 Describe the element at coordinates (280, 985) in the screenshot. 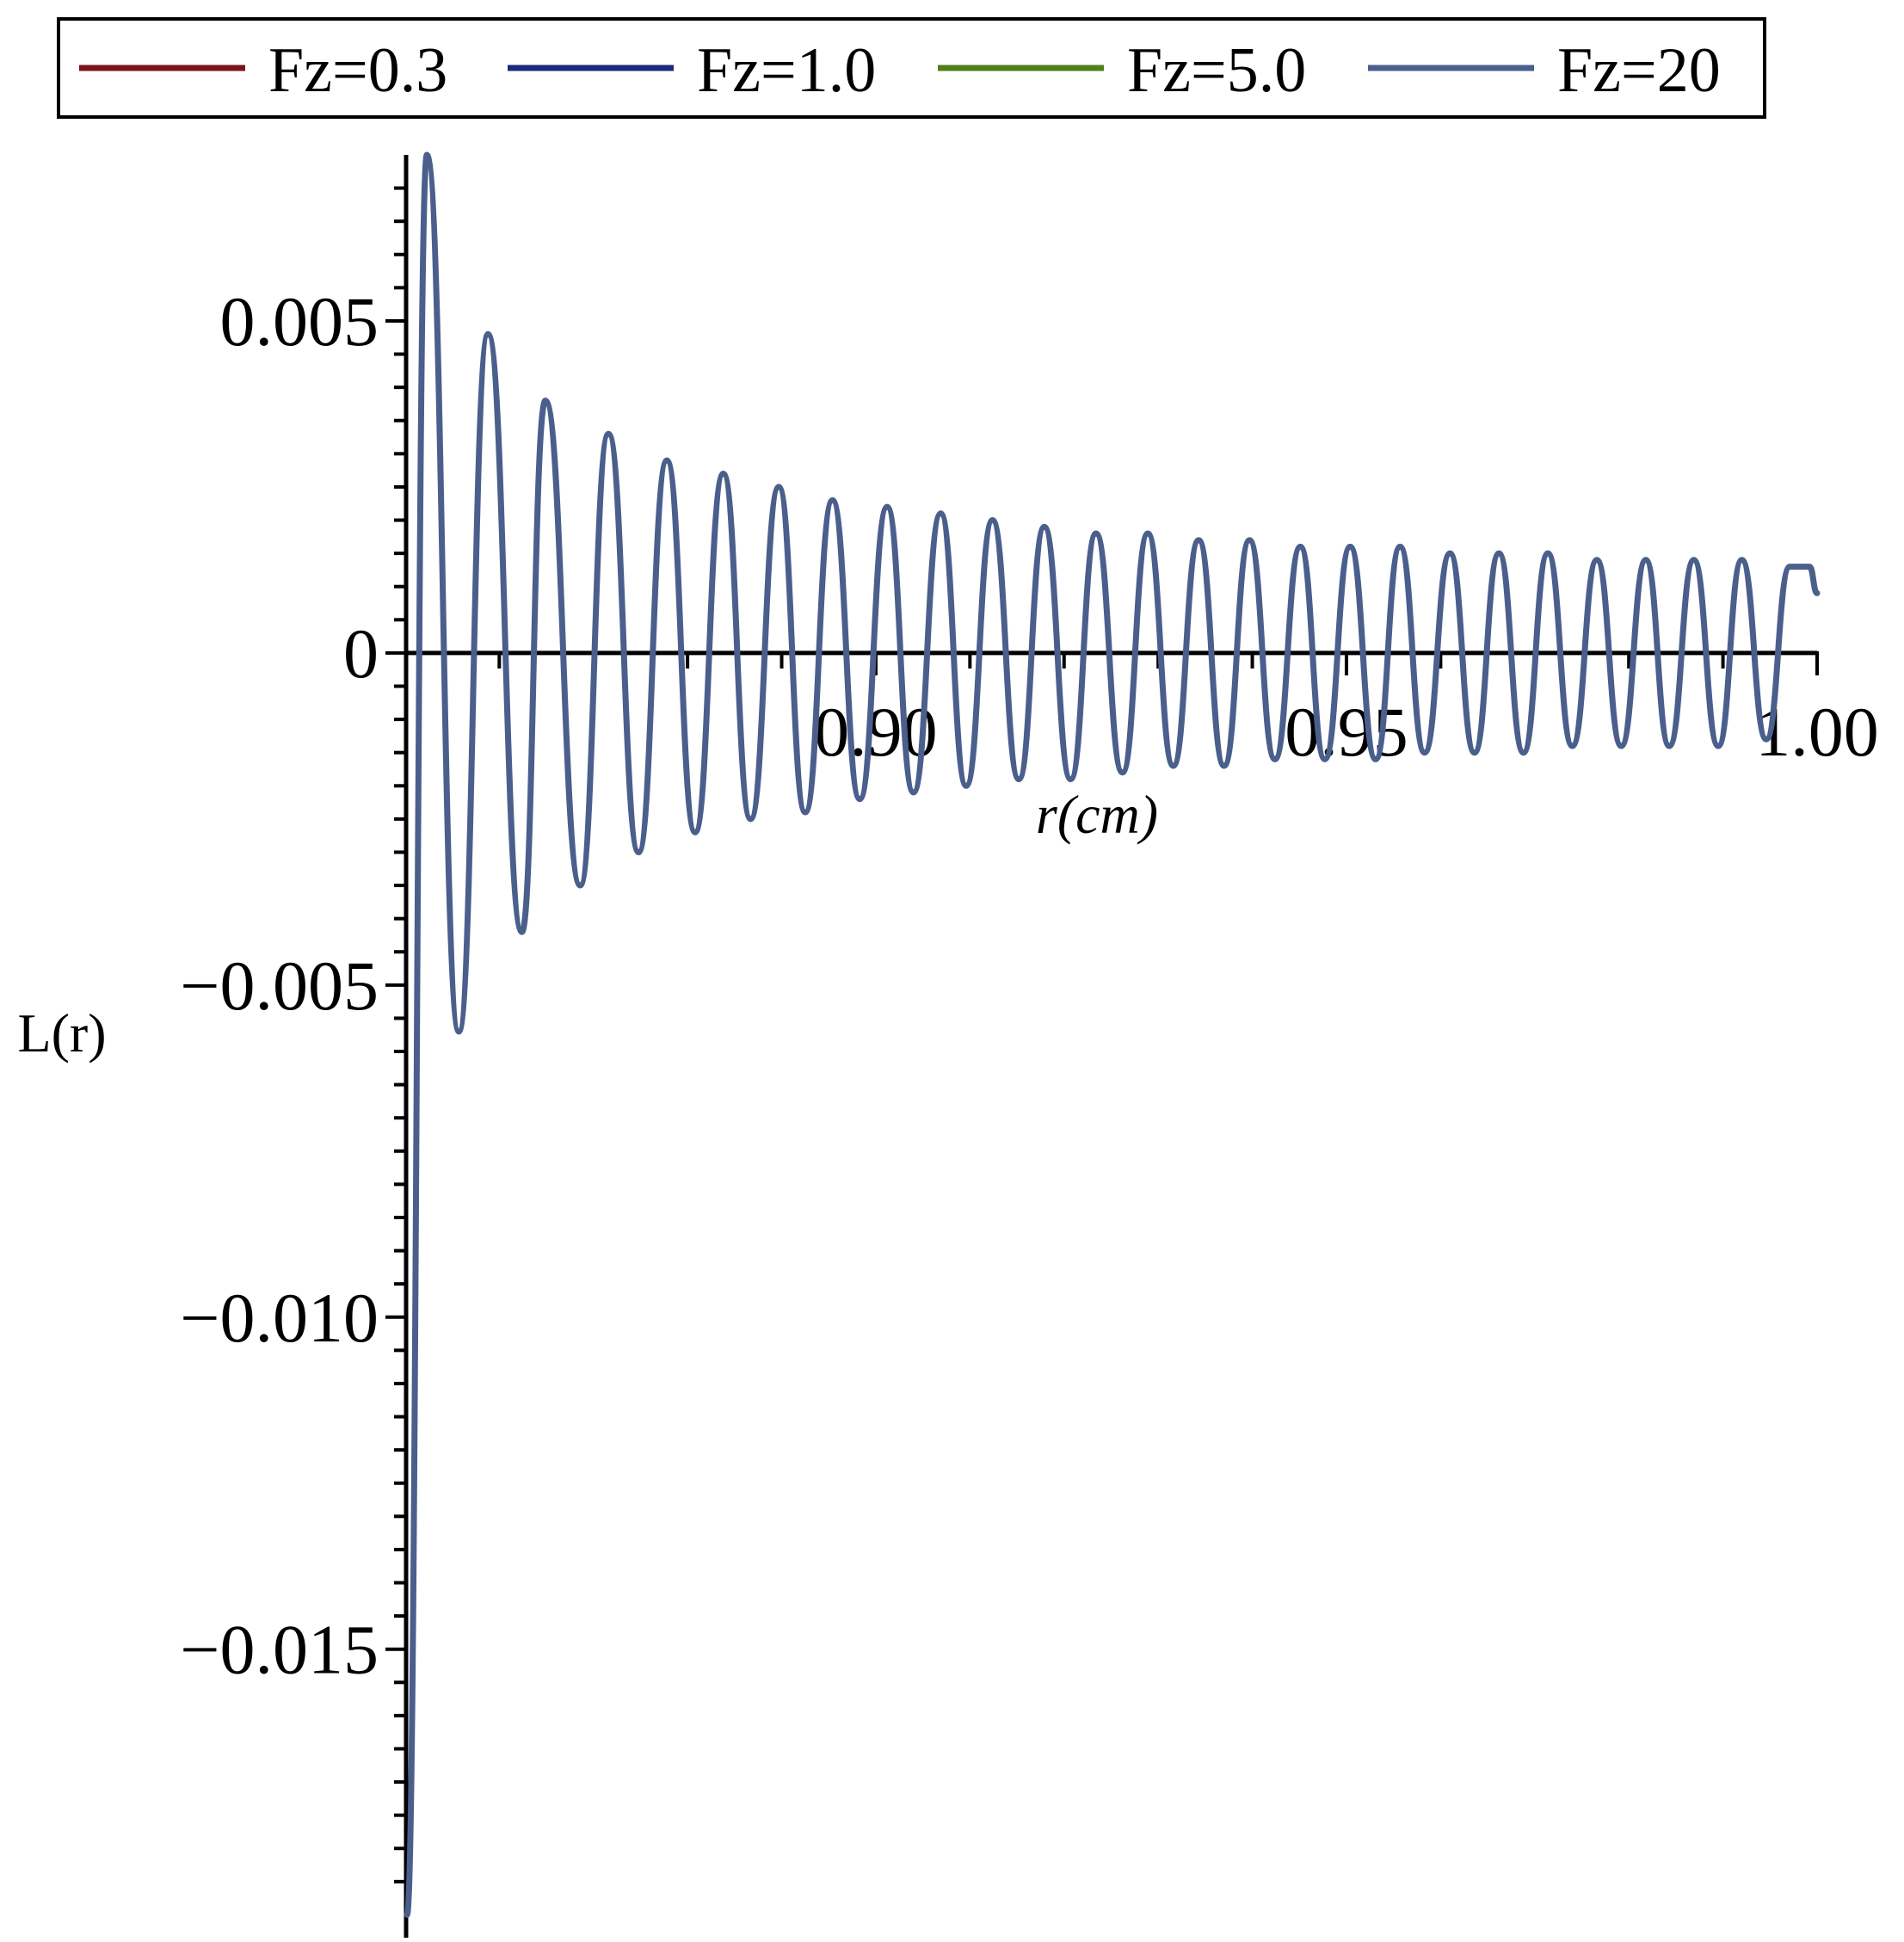

I see `y-tick-label: −0.005` at that location.